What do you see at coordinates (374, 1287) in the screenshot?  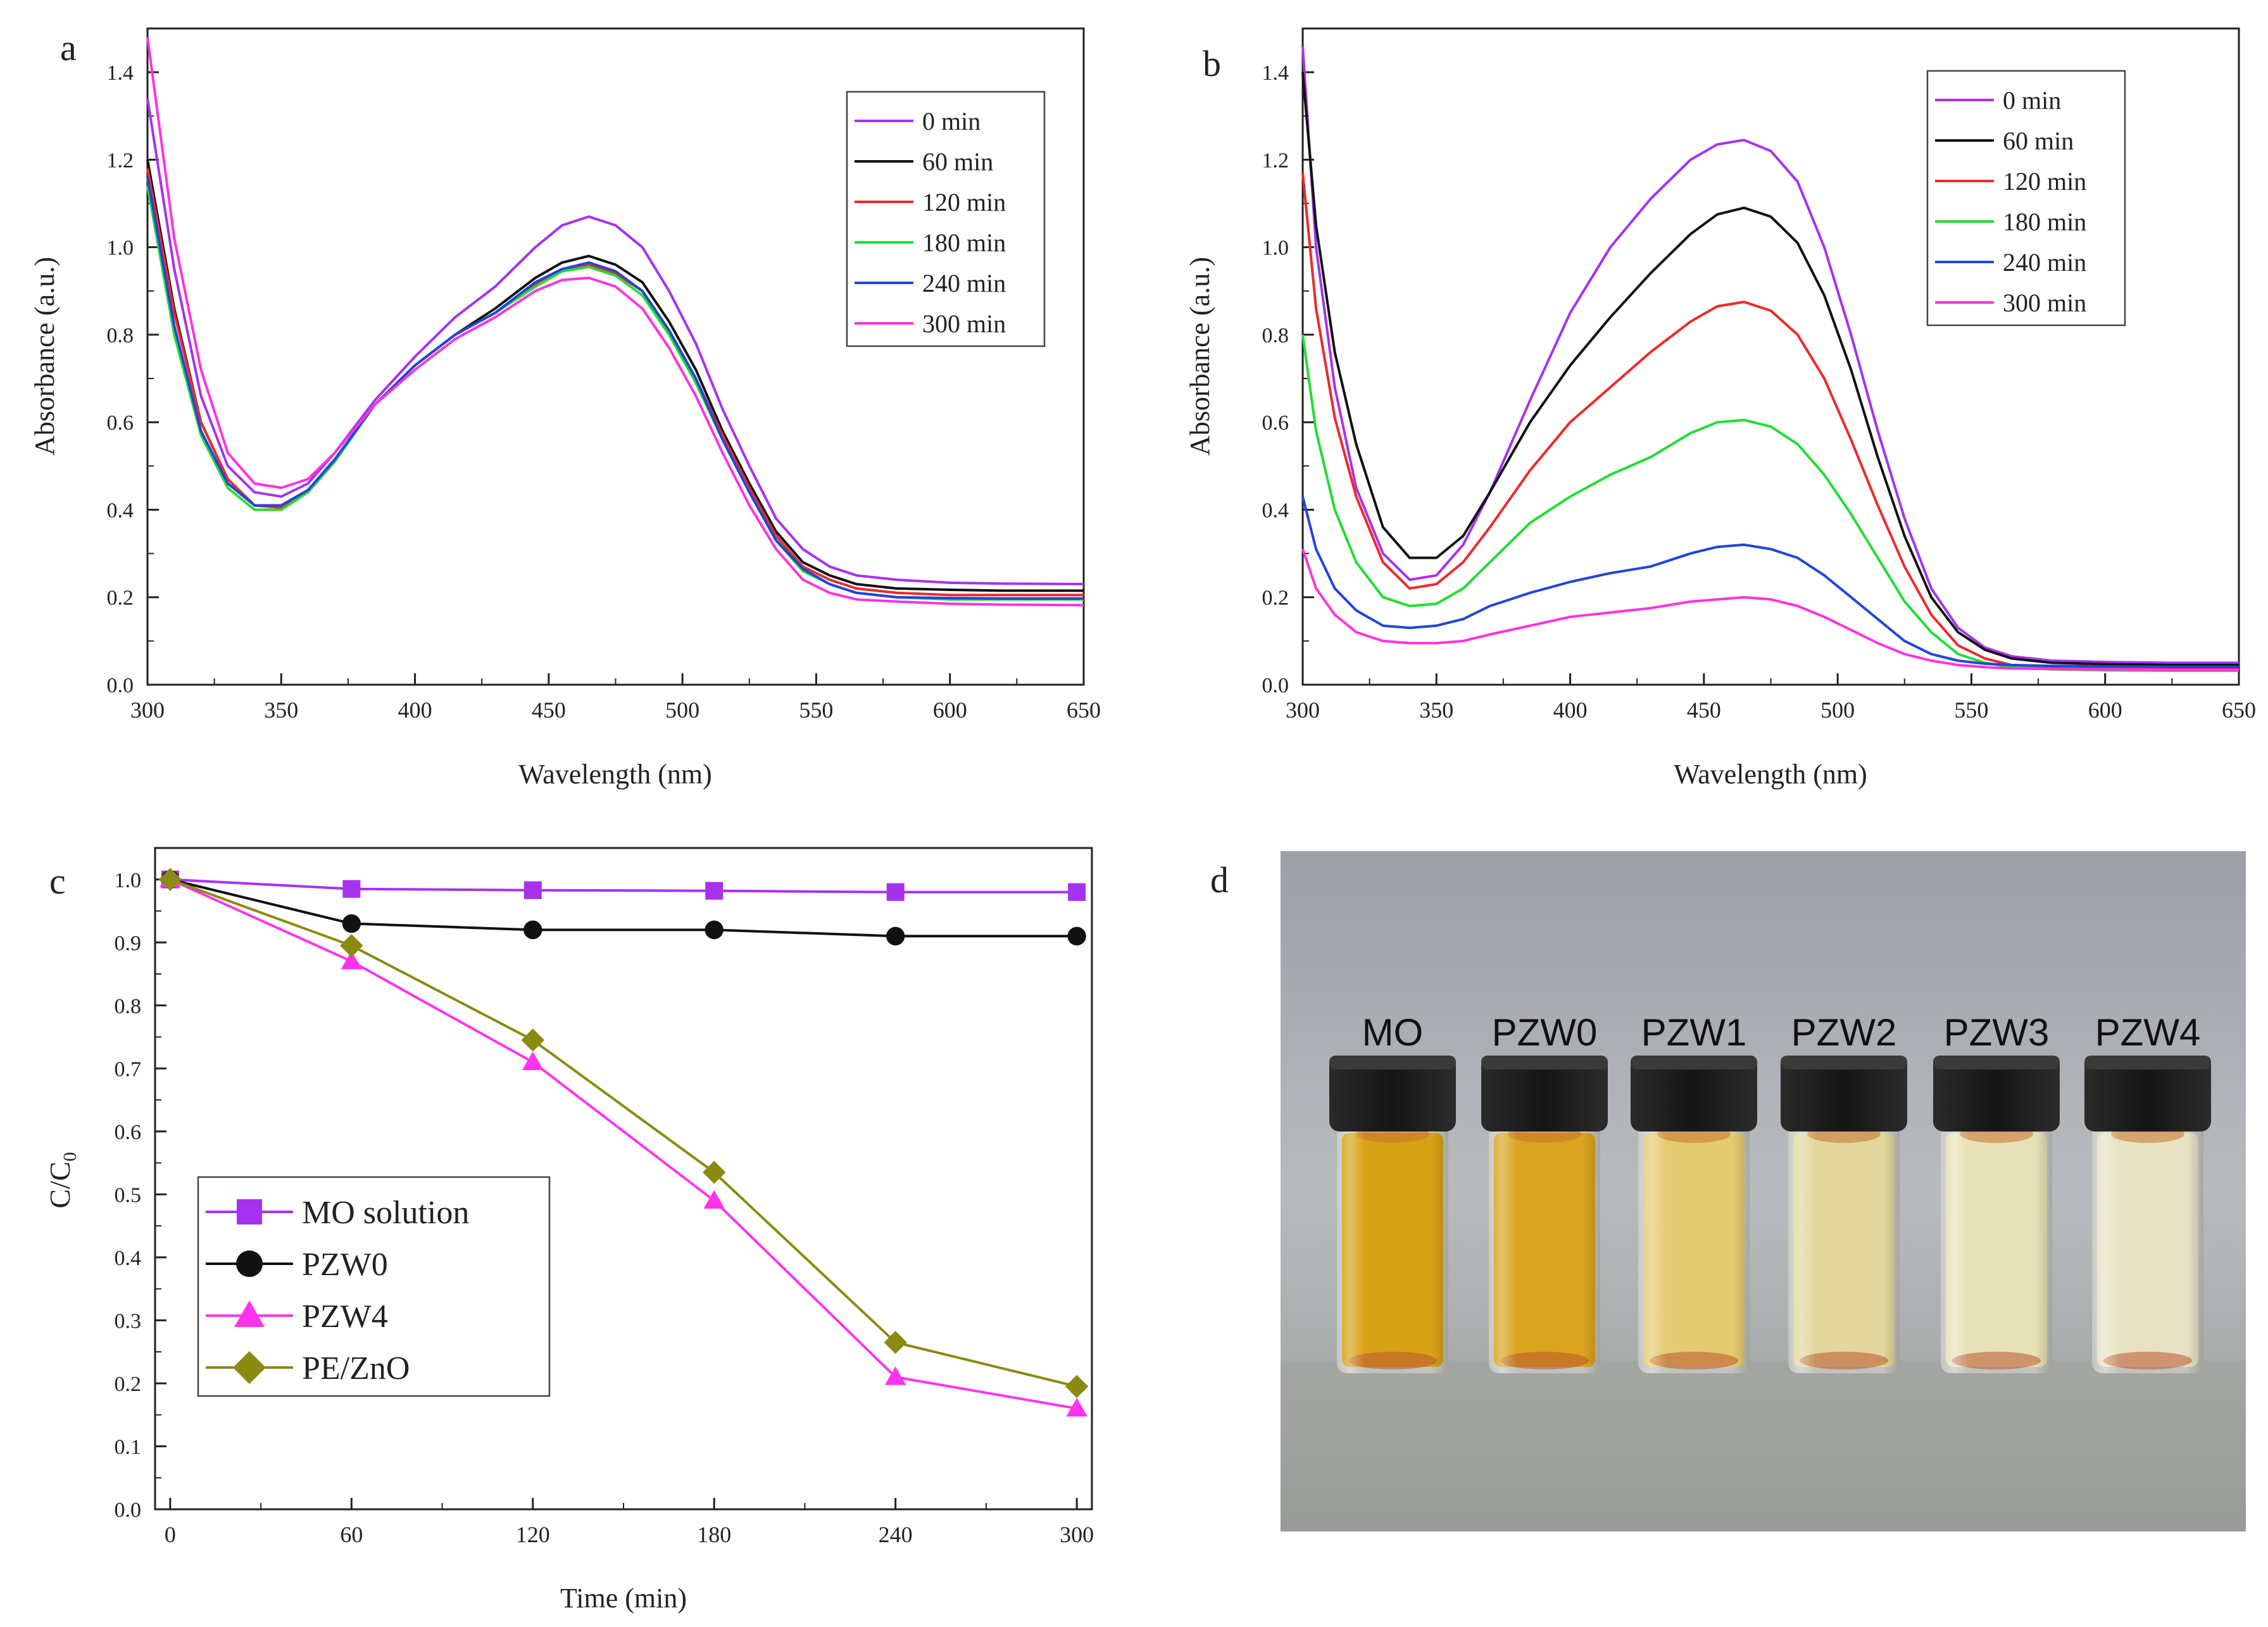 I see `panel-c-legend: MO solution PZW0 PZW4 PE/ZnO` at bounding box center [374, 1287].